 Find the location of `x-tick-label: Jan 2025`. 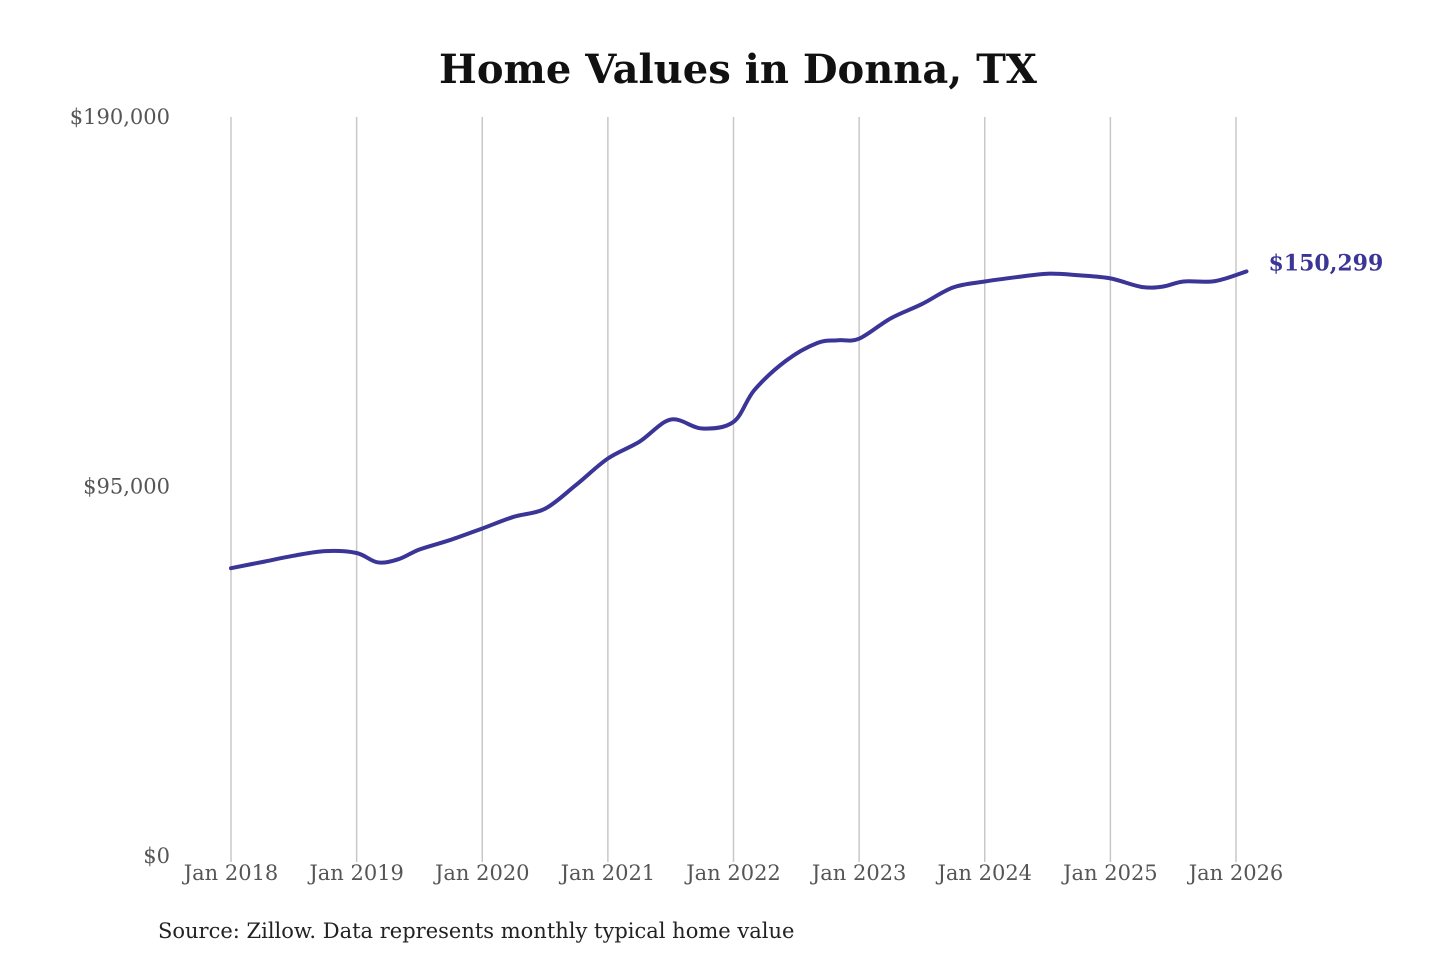

x-tick-label: Jan 2025 is located at coordinates (1109, 873).